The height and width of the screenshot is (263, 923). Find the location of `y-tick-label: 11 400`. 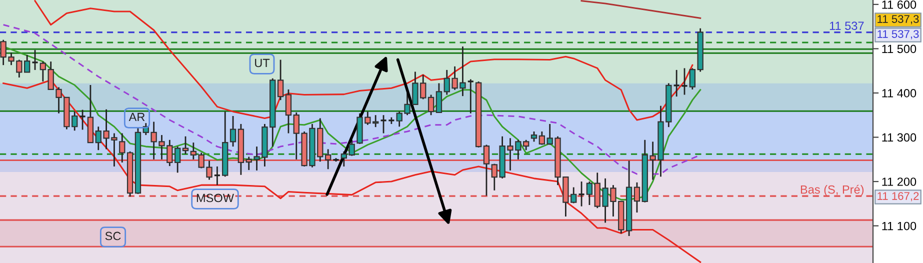

y-tick-label: 11 400 is located at coordinates (899, 93).